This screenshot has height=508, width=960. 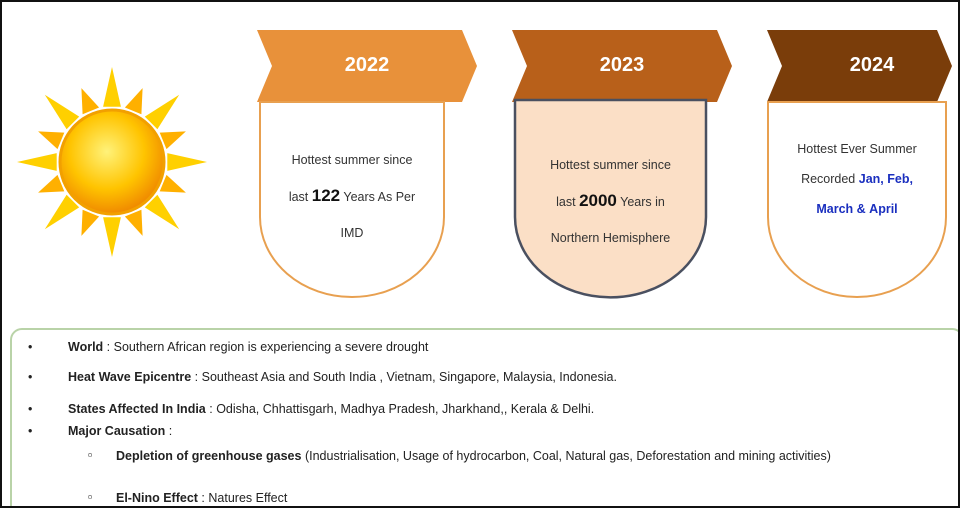 I want to click on sub-bullet: ▫ El-Nino Effect : Natures Effect, so click(x=188, y=497).